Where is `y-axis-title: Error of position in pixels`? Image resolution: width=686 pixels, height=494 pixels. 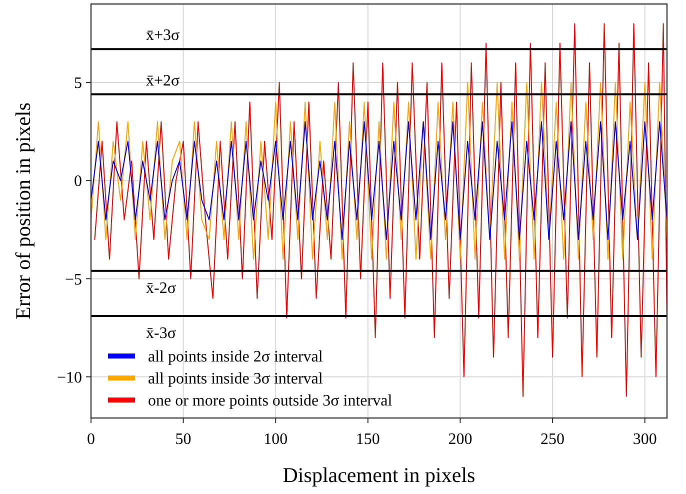 y-axis-title: Error of position in pixels is located at coordinates (23, 211).